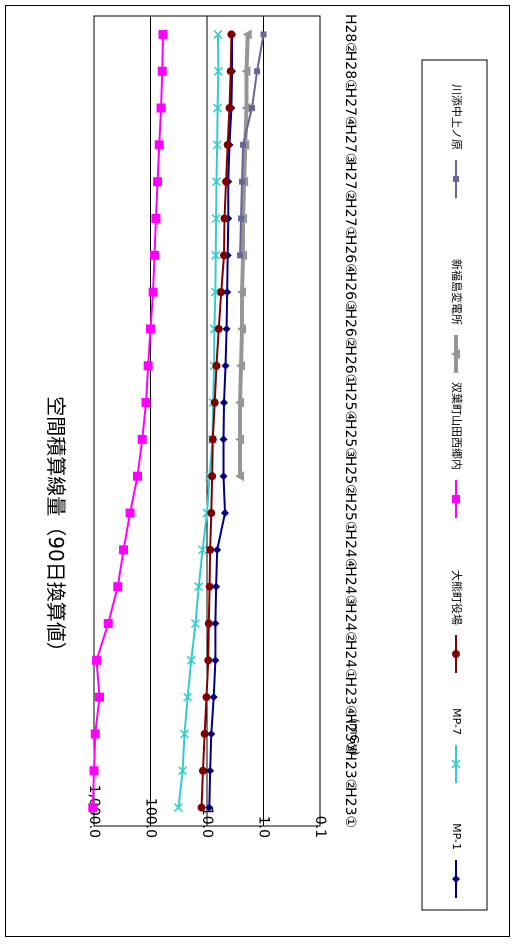 The height and width of the screenshot is (944, 516). I want to click on legend-label: 大熊町役場, so click(457, 597).